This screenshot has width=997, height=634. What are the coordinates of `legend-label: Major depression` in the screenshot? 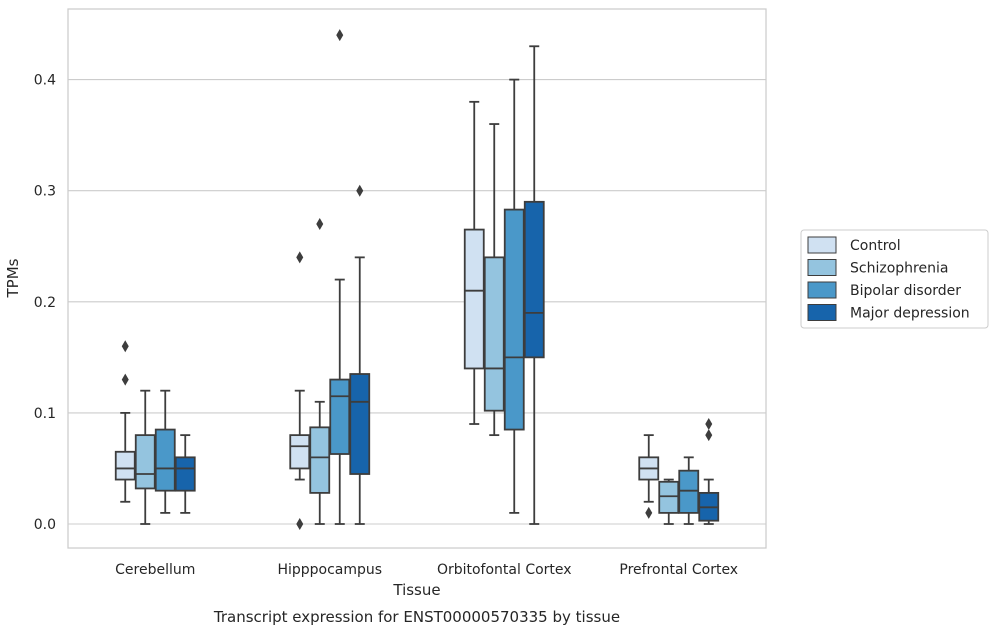 It's located at (910, 314).